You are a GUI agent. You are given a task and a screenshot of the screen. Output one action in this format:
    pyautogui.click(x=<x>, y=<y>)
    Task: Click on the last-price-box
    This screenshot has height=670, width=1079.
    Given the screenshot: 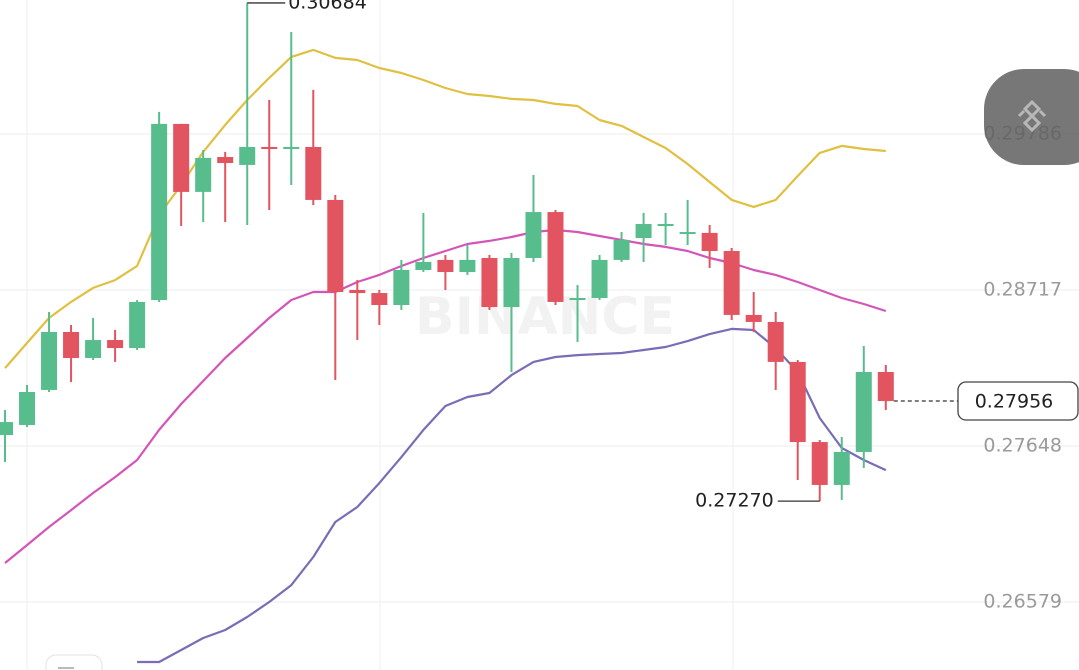 What is the action you would take?
    pyautogui.click(x=1018, y=401)
    